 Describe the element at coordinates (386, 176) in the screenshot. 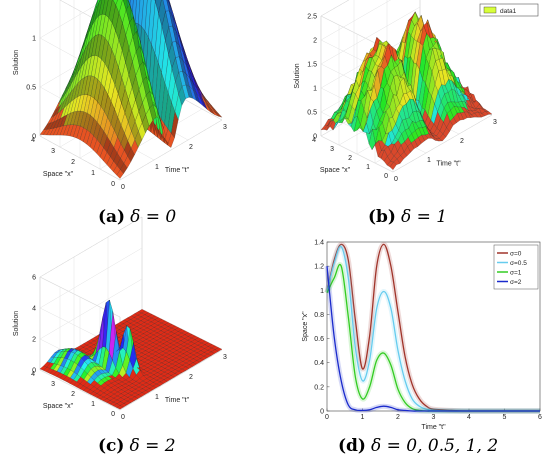

I see `panel-b-xtick-label: 0` at that location.